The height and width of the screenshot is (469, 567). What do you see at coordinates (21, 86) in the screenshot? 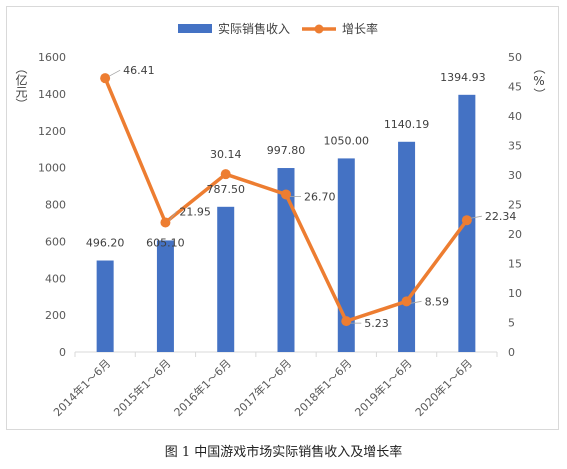
I see `y-left-axis-label: （亿元）` at bounding box center [21, 86].